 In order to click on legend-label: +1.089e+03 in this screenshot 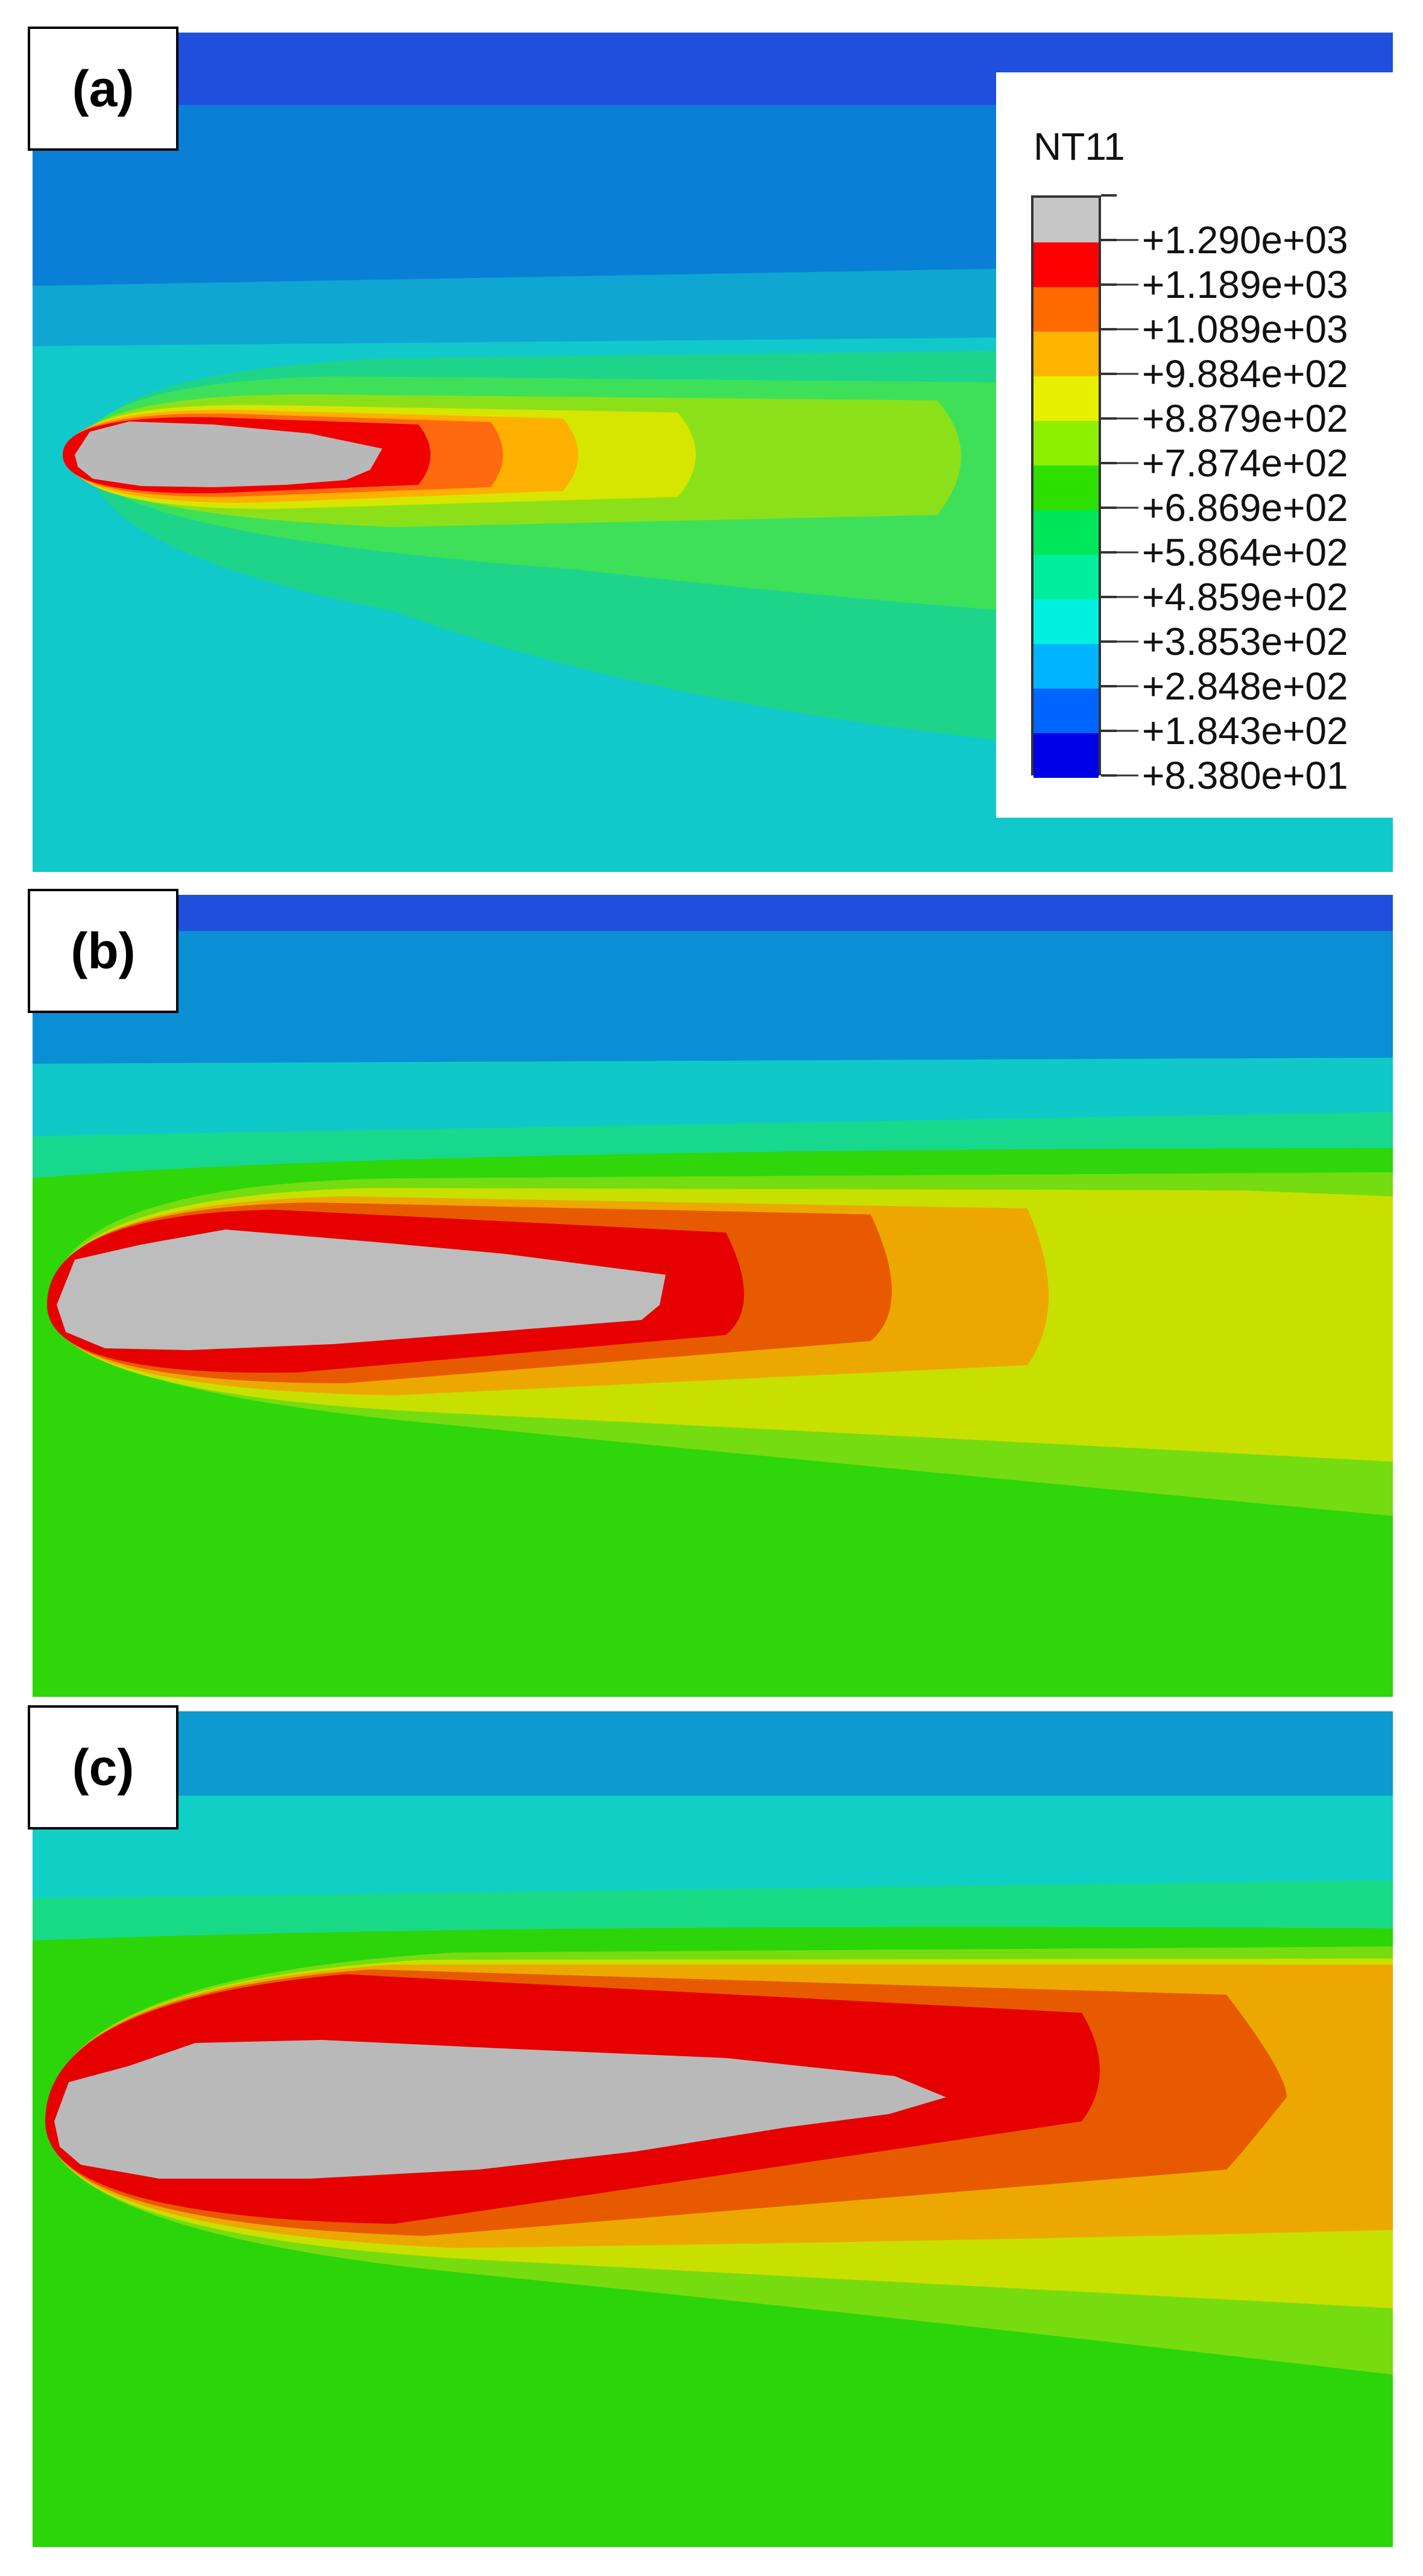, I will do `click(1245, 329)`.